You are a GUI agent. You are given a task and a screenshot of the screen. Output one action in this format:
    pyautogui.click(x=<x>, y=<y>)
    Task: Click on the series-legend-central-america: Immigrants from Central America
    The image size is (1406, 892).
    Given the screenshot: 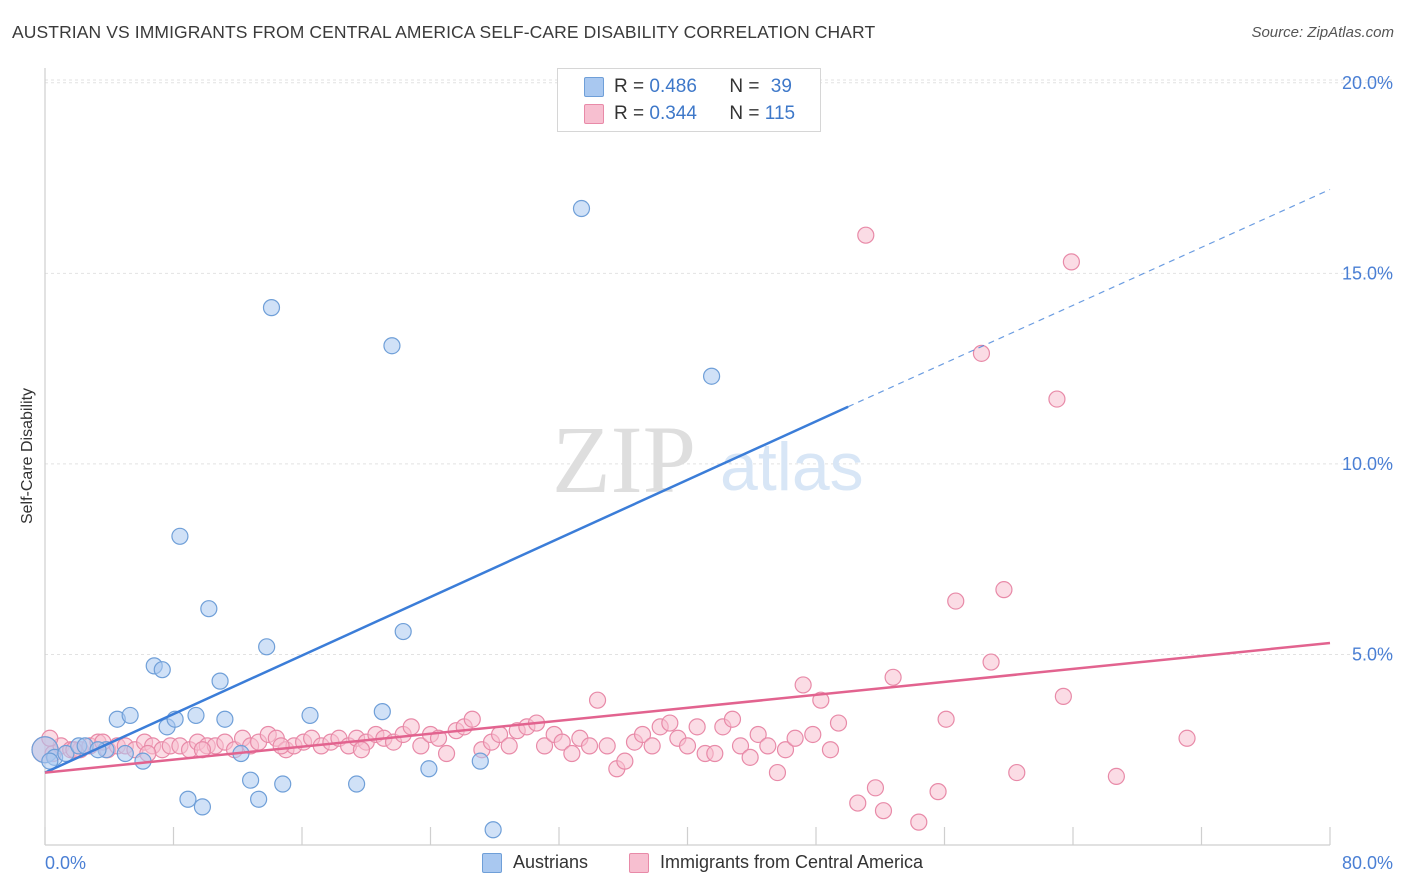 What is the action you would take?
    pyautogui.click(x=776, y=862)
    